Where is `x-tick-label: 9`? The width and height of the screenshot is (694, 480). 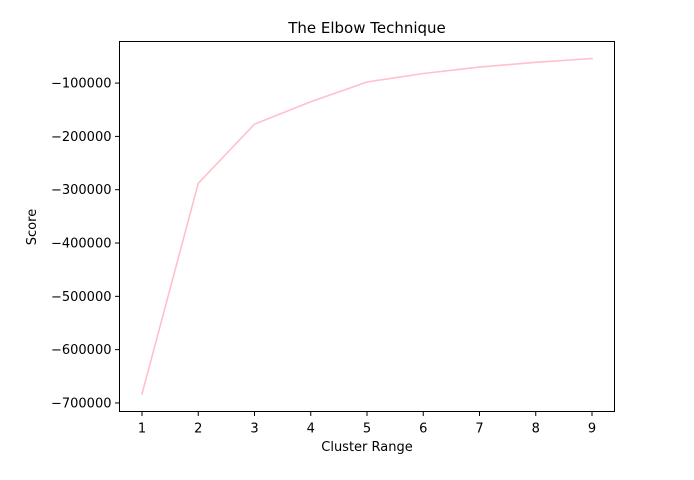
x-tick-label: 9 is located at coordinates (592, 429).